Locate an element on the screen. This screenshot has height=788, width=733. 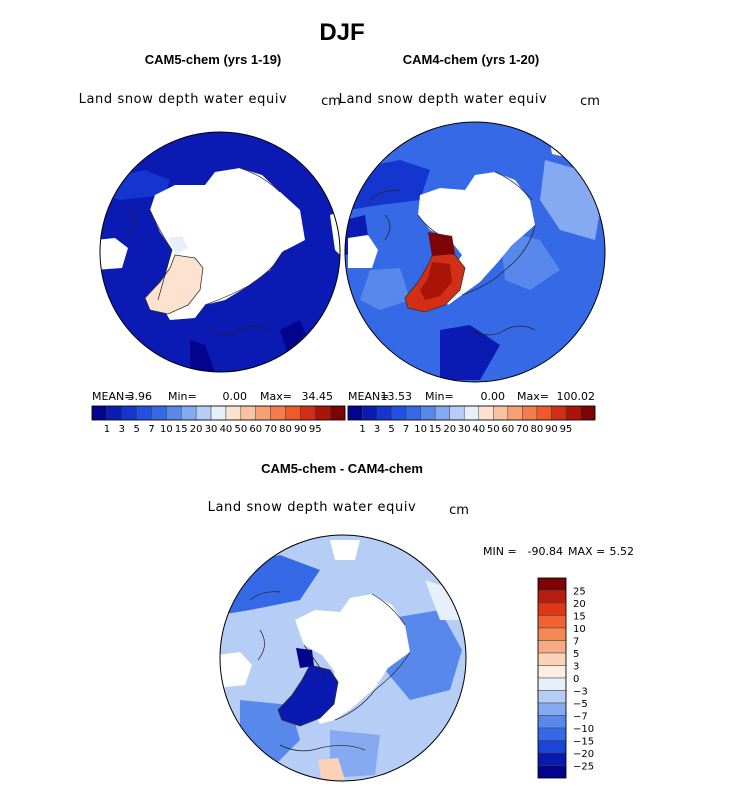
panel-cam4-units: cm is located at coordinates (590, 101).